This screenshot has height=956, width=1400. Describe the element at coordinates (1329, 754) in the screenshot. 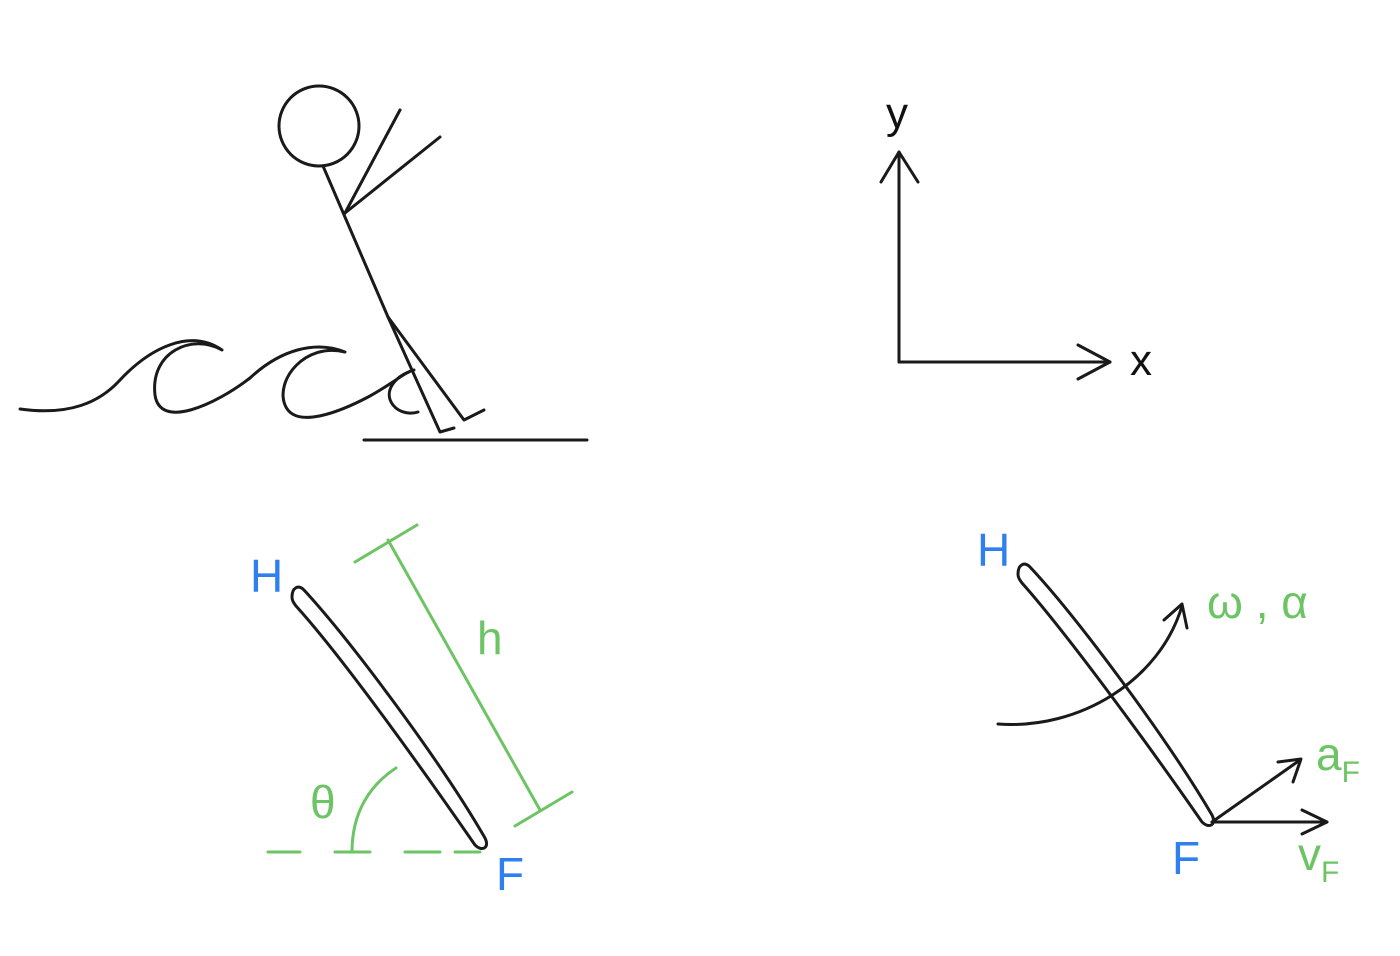

I see `acceleration-symbol: a` at that location.